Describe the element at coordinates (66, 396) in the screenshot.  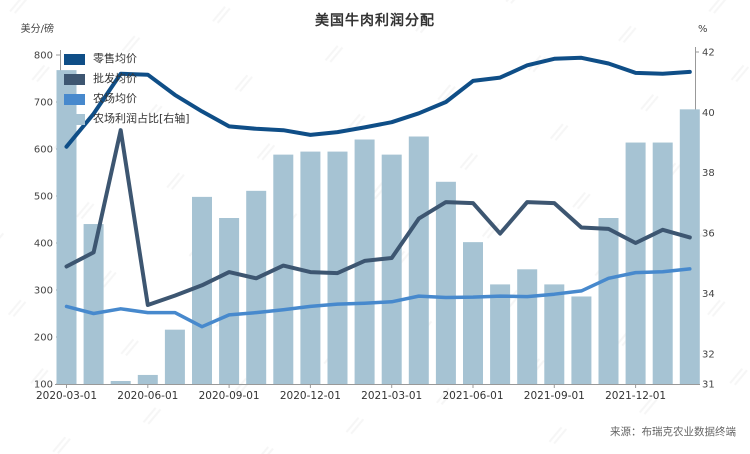
I see `x-axis-tick-label: 2020-03-01` at that location.